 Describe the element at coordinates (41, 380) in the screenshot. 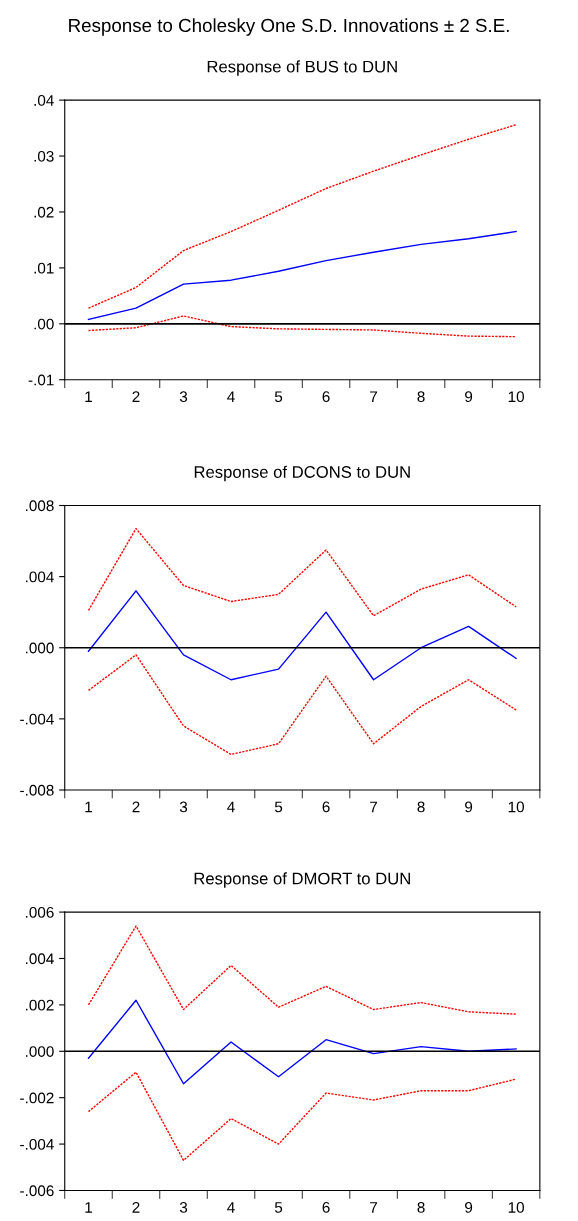

I see `y-tick-label: -.01` at that location.